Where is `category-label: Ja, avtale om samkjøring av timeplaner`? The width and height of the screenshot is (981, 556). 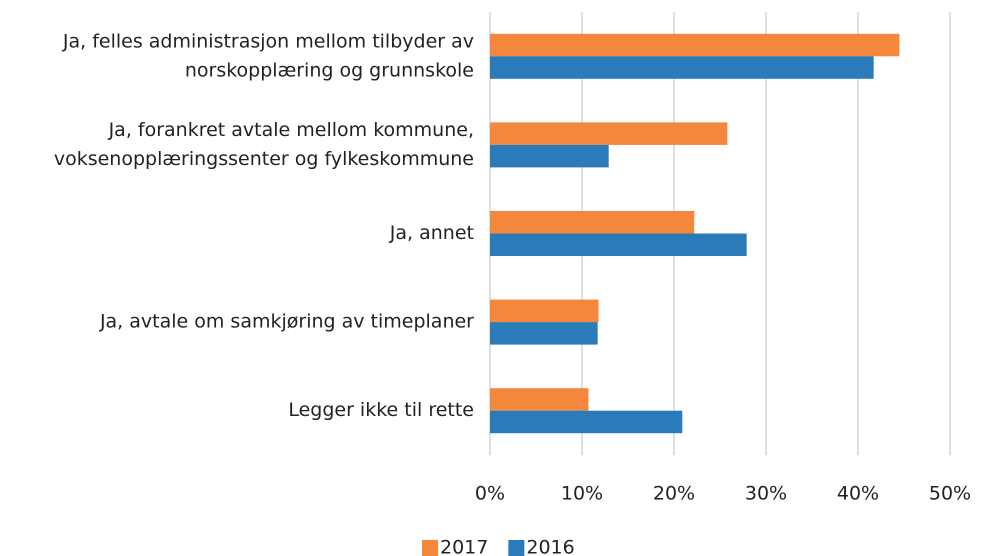 category-label: Ja, avtale om samkjøring av timeplaner is located at coordinates (286, 322).